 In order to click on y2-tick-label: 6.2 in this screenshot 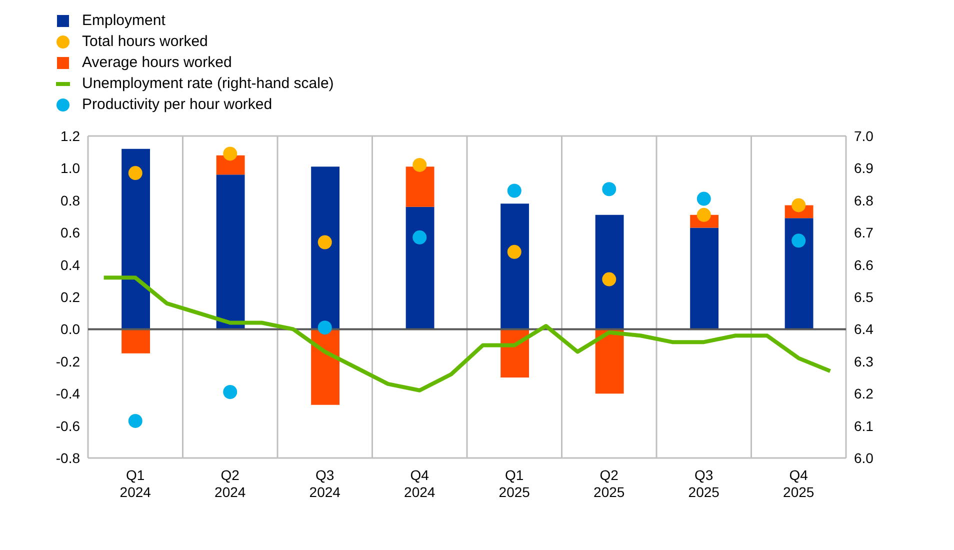, I will do `click(864, 394)`.